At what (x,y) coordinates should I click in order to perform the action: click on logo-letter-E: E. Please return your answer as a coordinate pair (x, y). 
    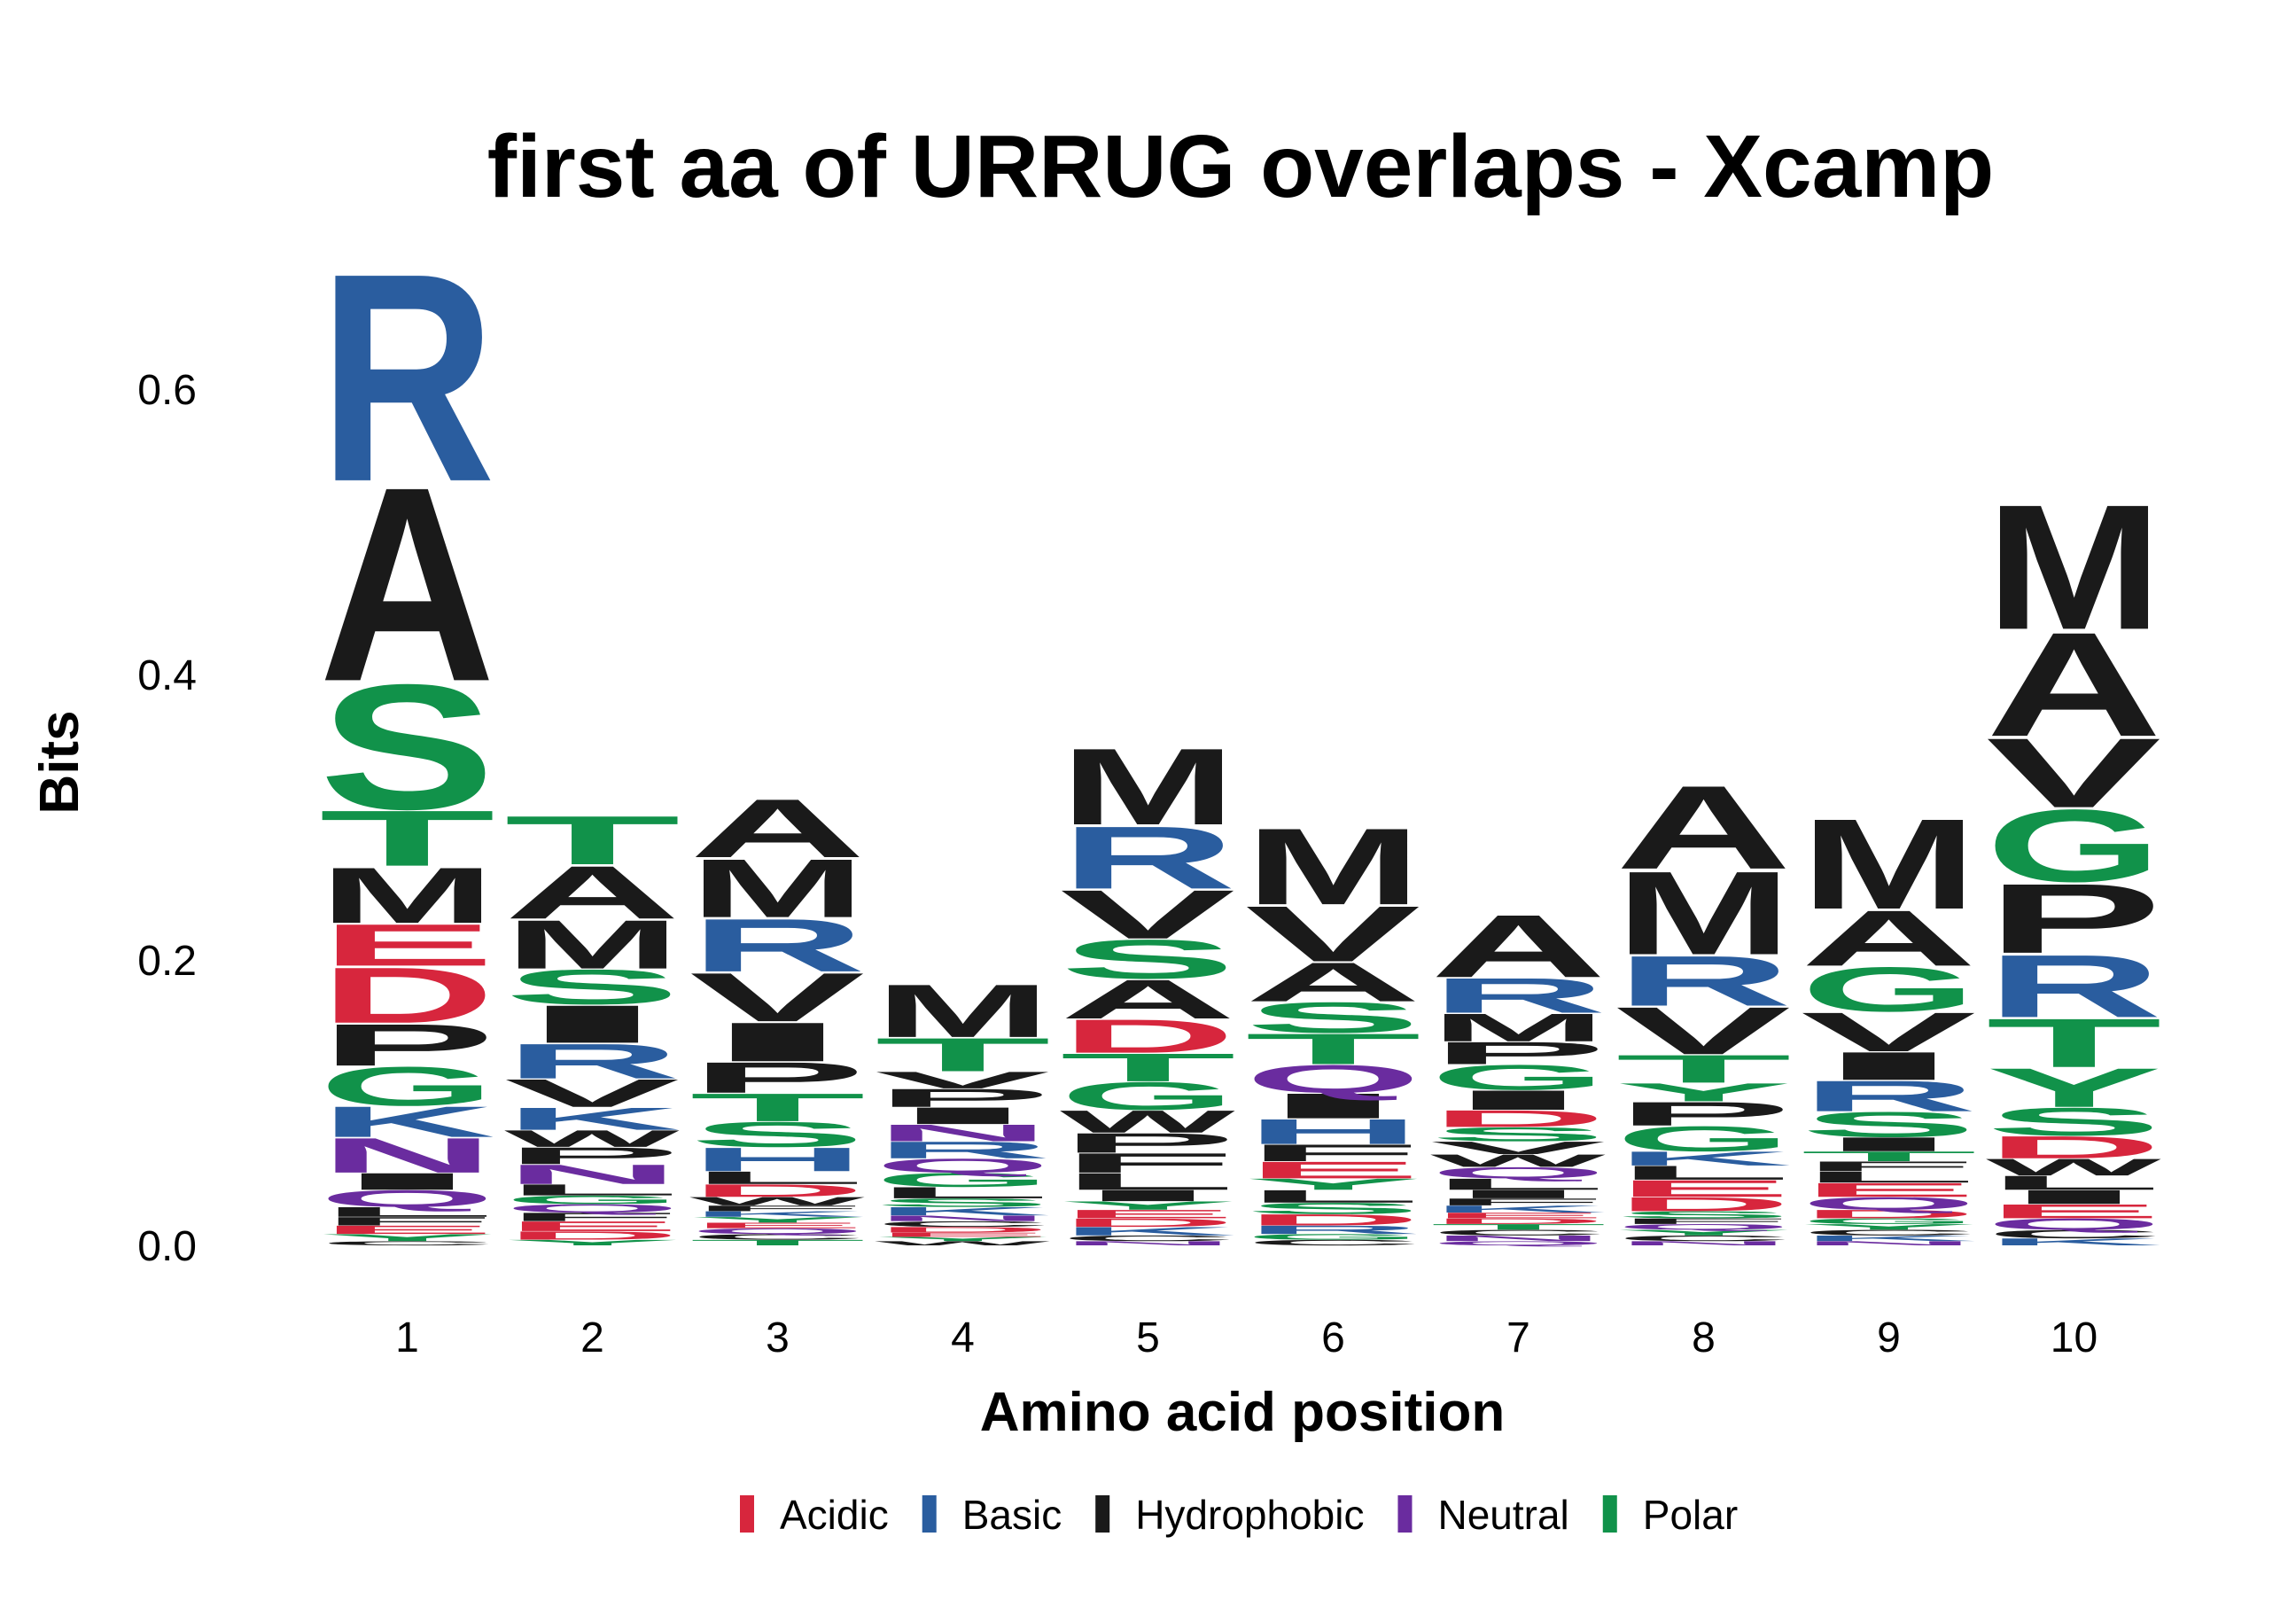
    Looking at the image, I should click on (963, 1234).